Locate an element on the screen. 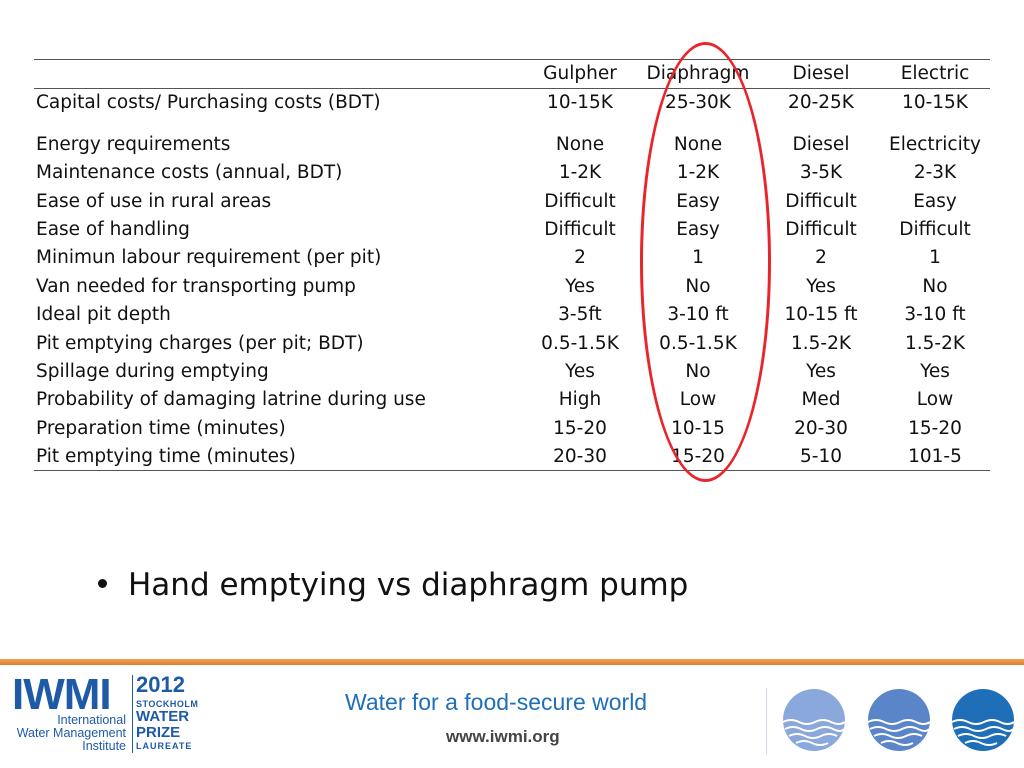  bullet-text: Hand emptying vs diaphragm pump is located at coordinates (408, 585).